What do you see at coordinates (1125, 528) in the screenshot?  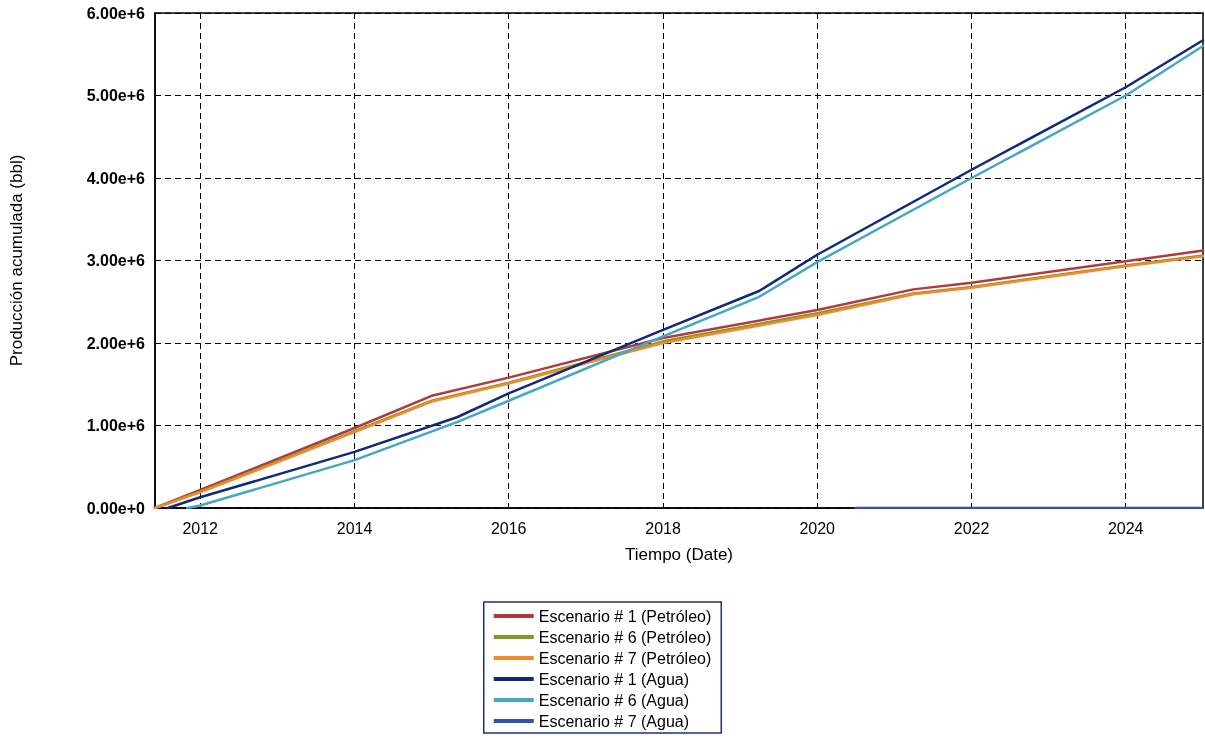 I see `x-tick-label: 2024` at bounding box center [1125, 528].